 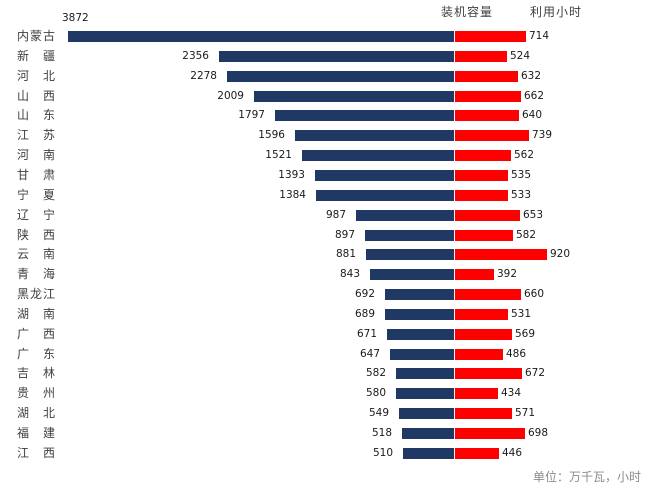 I want to click on capacity-value: 897, so click(x=344, y=235).